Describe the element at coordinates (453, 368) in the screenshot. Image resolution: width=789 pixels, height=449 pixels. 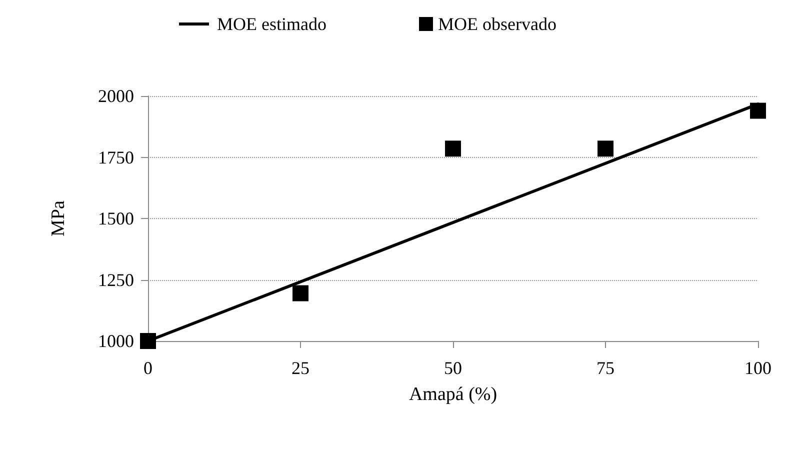
I see `x-tick-label: 50` at that location.